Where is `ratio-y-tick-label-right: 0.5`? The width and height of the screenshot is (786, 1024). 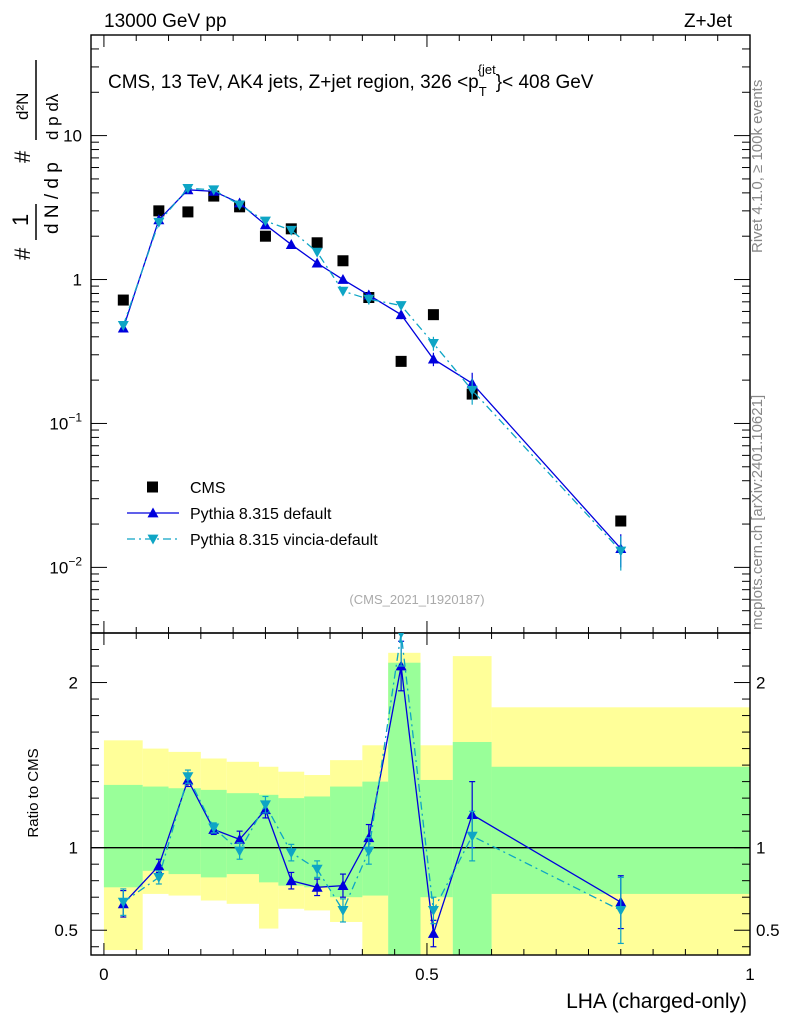 ratio-y-tick-label-right: 0.5 is located at coordinates (768, 930).